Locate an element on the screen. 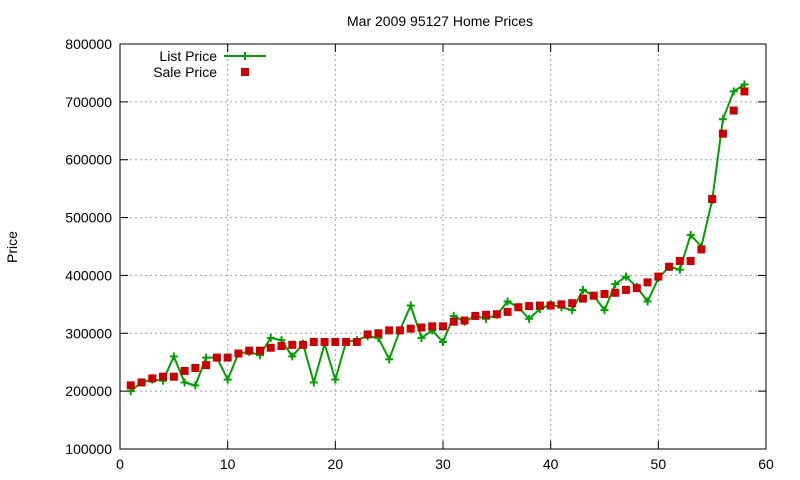 The image size is (800, 480). legend-label-sale-price: Sale Price is located at coordinates (185, 72).